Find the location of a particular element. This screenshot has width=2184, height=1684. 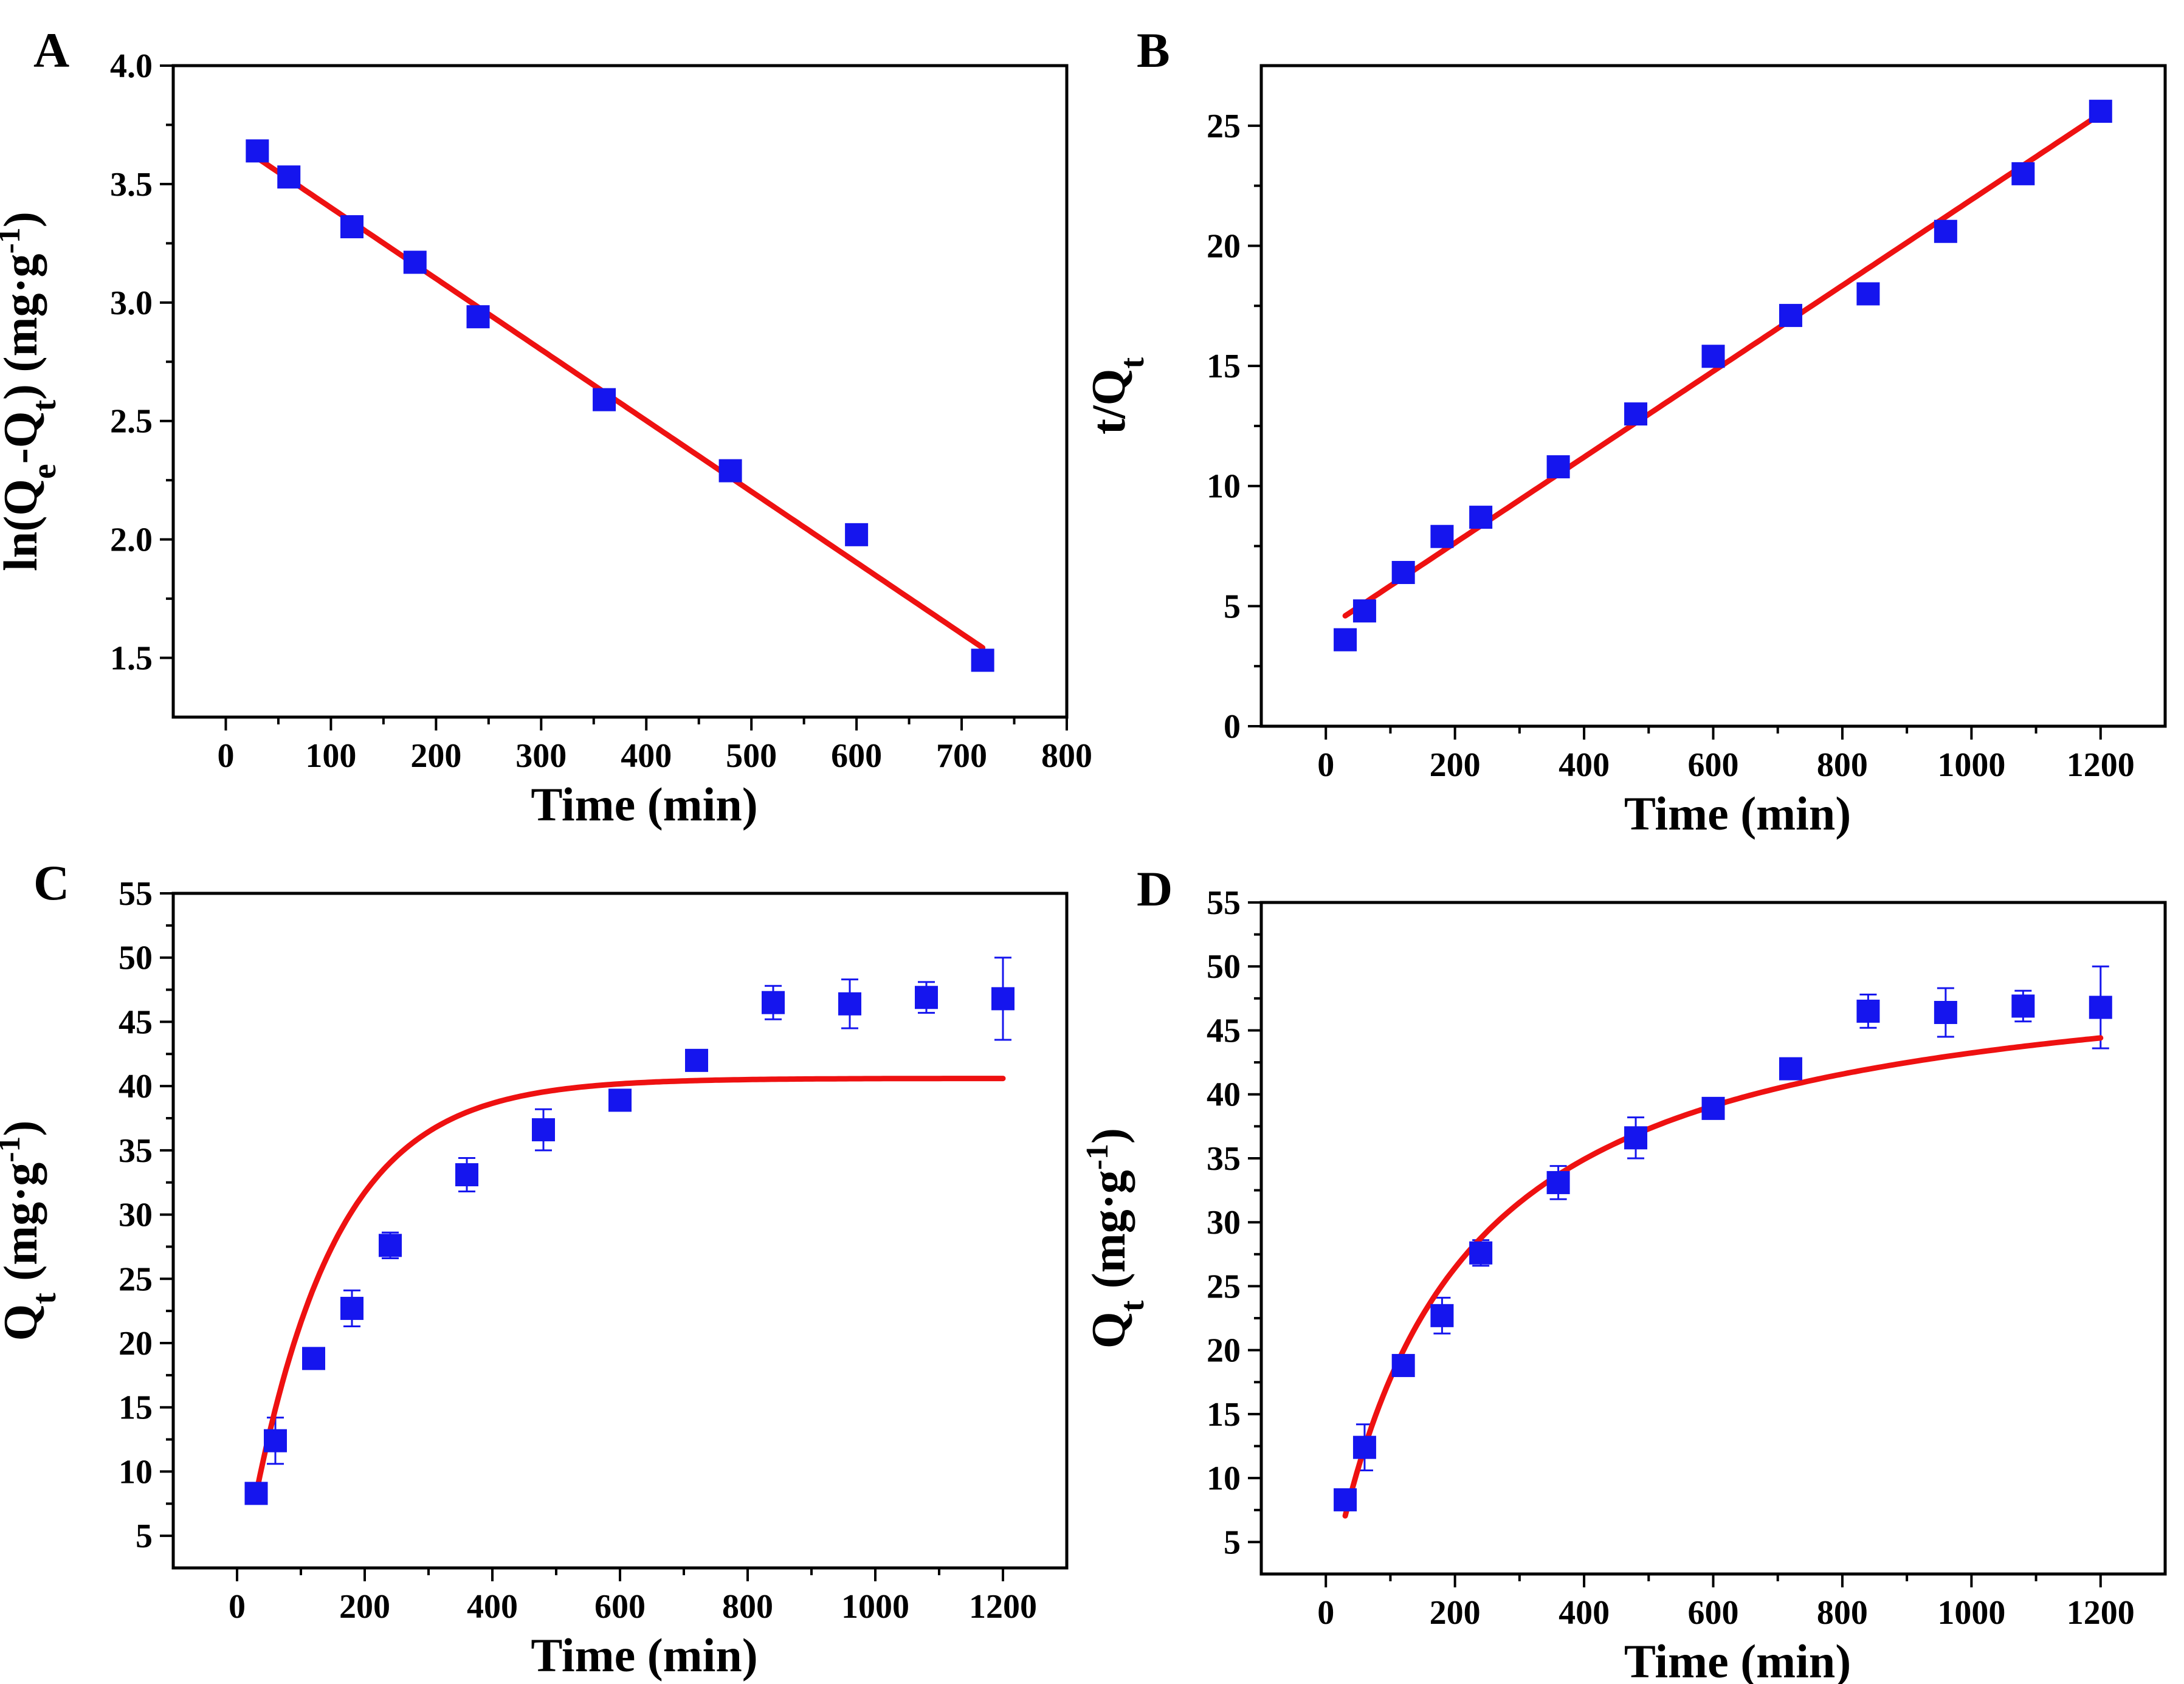

y-tick-label: 40 is located at coordinates (1224, 1095).